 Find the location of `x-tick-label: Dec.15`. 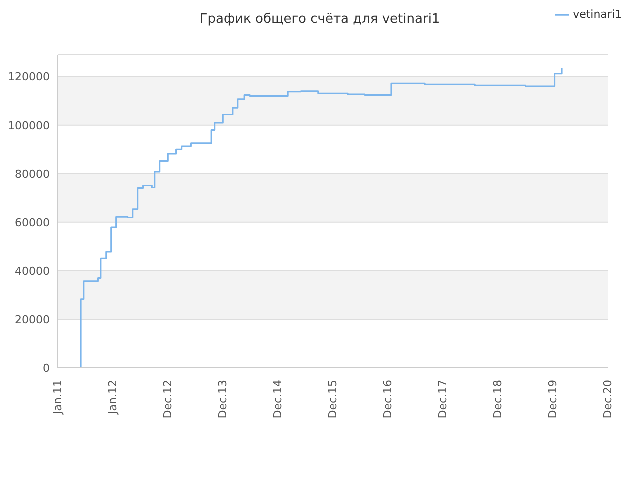

x-tick-label: Dec.15 is located at coordinates (333, 399).